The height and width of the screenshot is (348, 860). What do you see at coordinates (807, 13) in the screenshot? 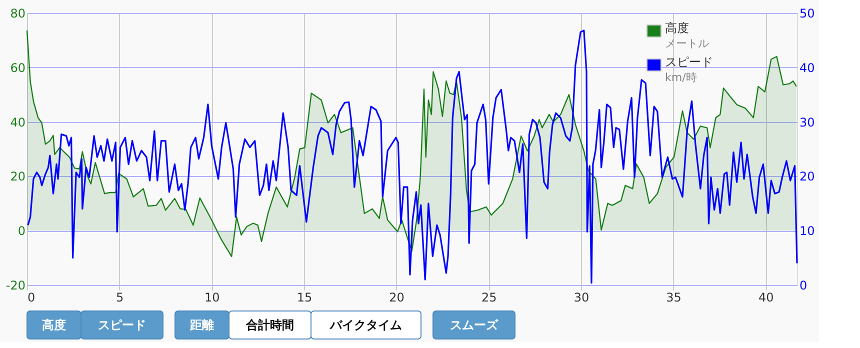
I see `y2-tick-label: 50` at bounding box center [807, 13].